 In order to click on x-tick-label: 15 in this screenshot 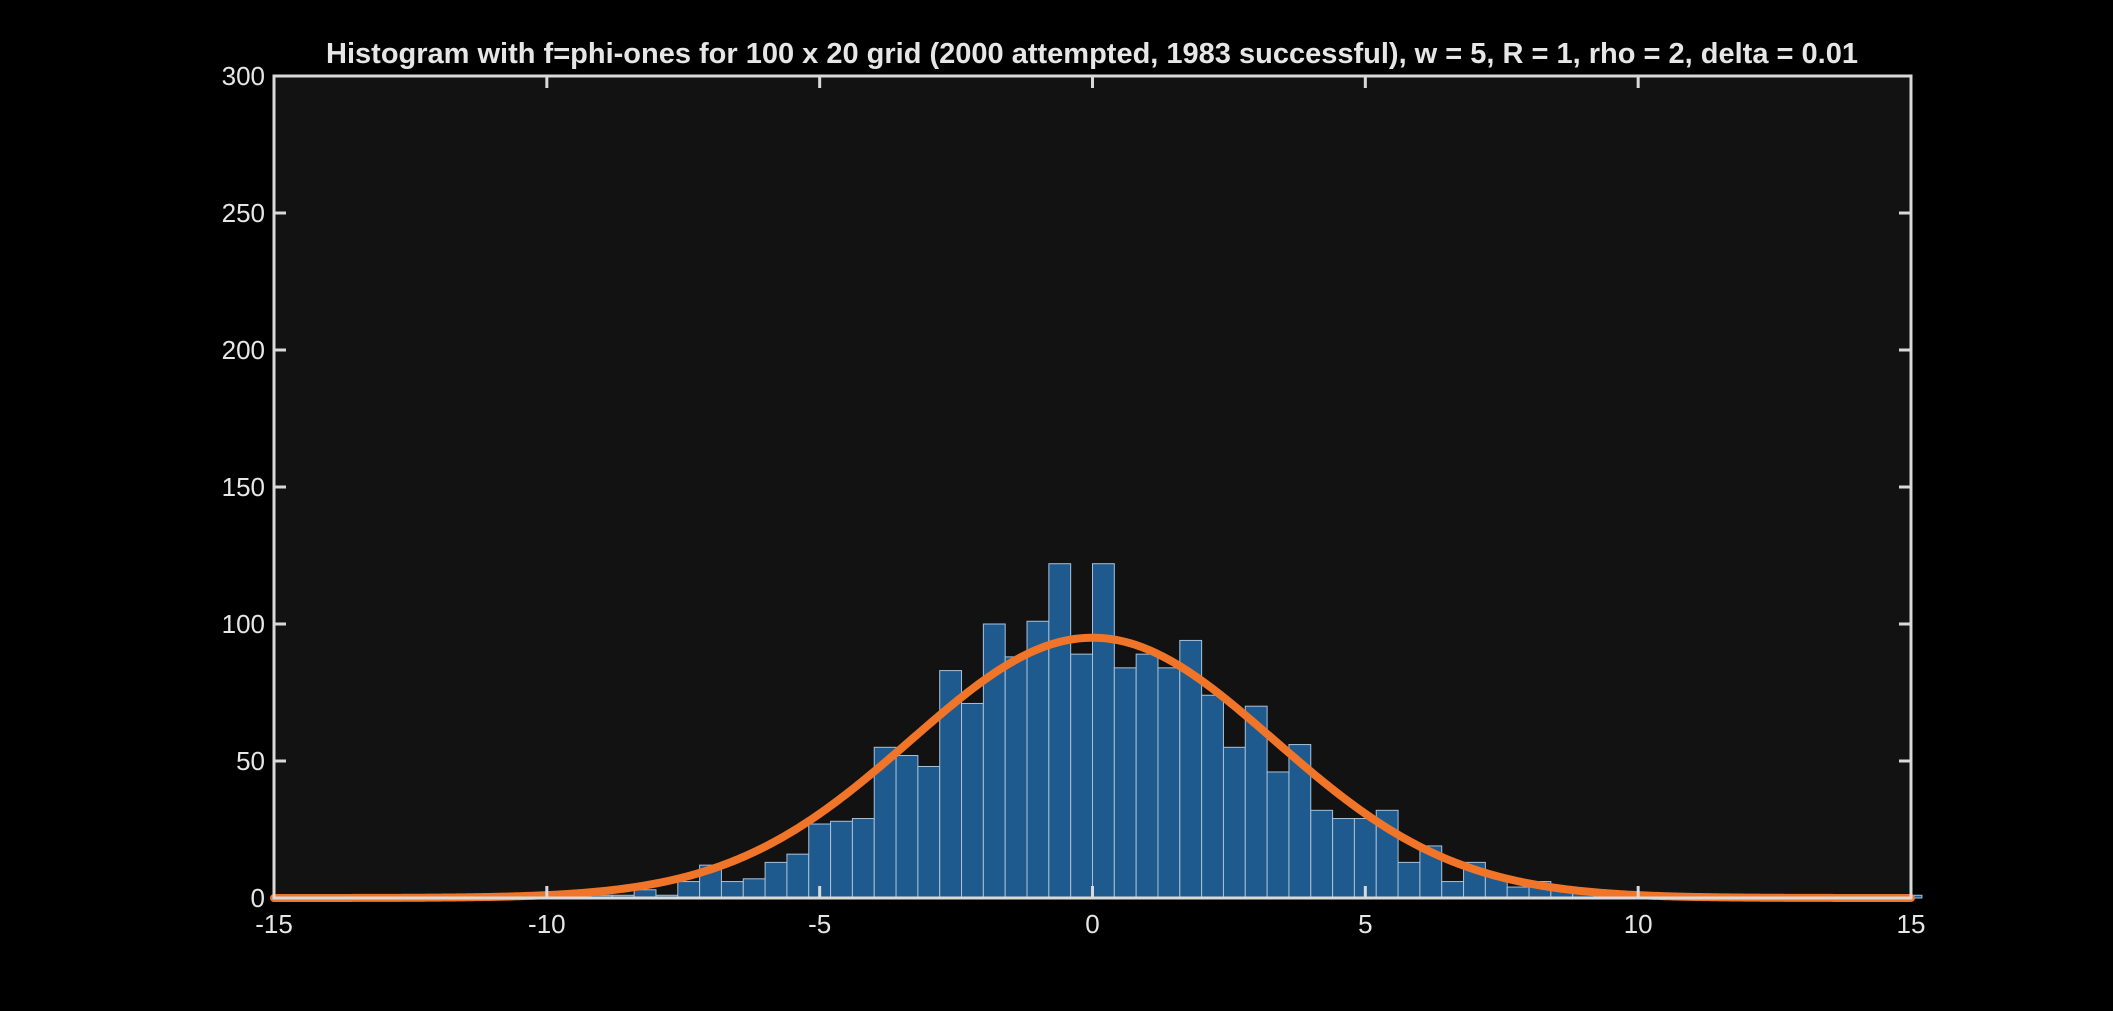, I will do `click(1911, 924)`.